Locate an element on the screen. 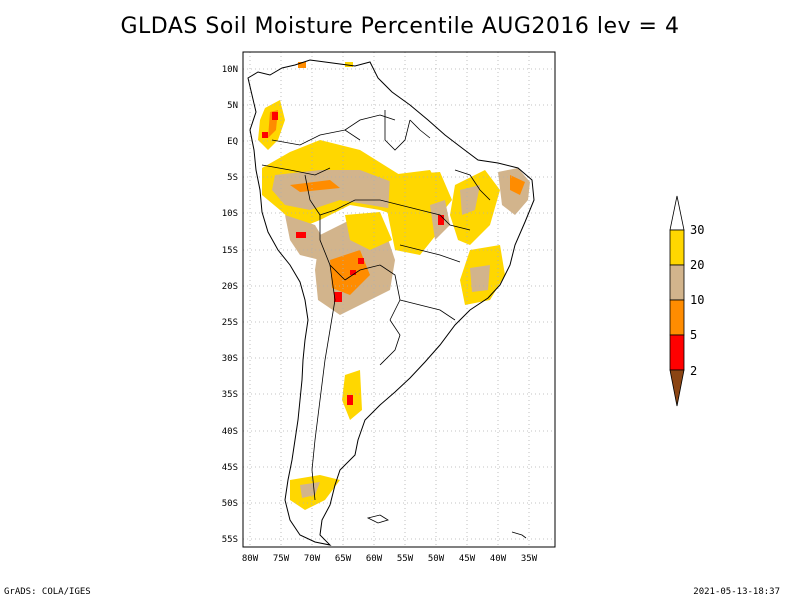 This screenshot has width=800, height=600. lat-tick: 30S is located at coordinates (230, 359).